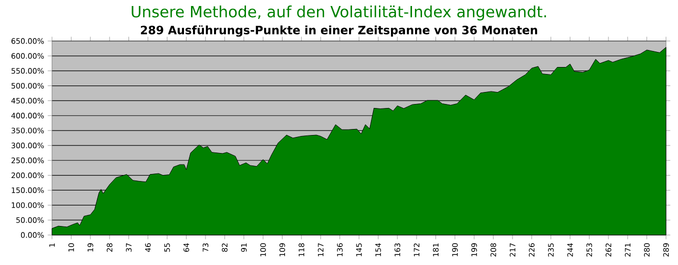 This screenshot has height=265, width=678. Describe the element at coordinates (339, 13) in the screenshot. I see `chart-title: Unsere Methode, auf den Volatilität-Index angewandt.` at that location.